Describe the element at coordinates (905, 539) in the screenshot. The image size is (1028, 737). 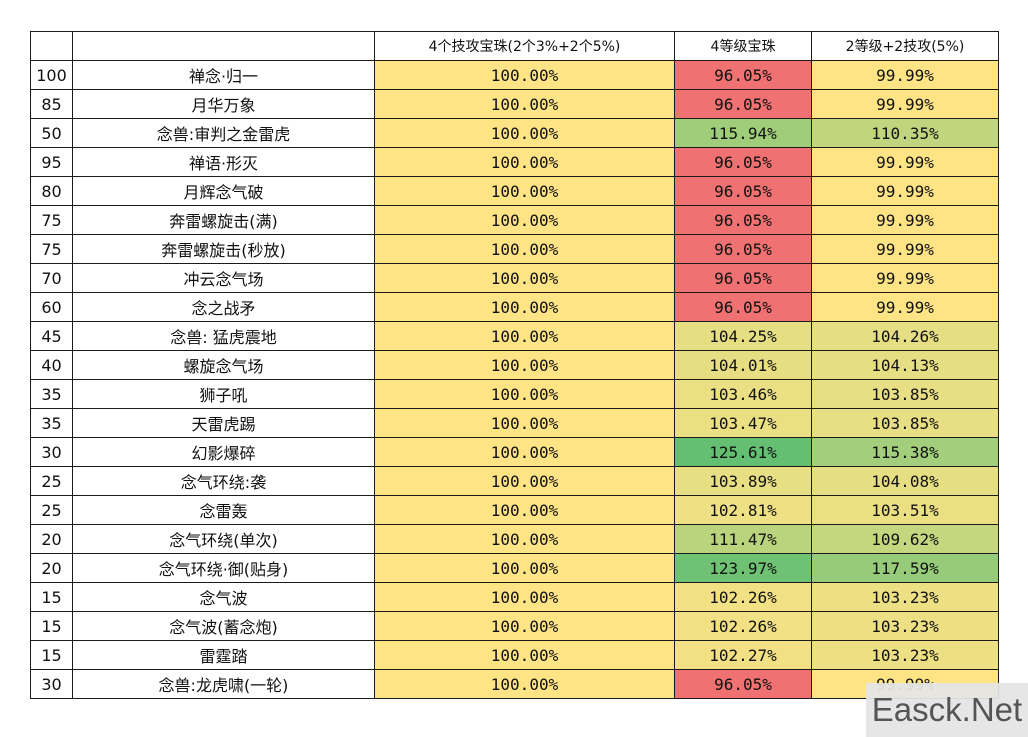
I see `mixed-orb-value-cell: 109.62%` at that location.